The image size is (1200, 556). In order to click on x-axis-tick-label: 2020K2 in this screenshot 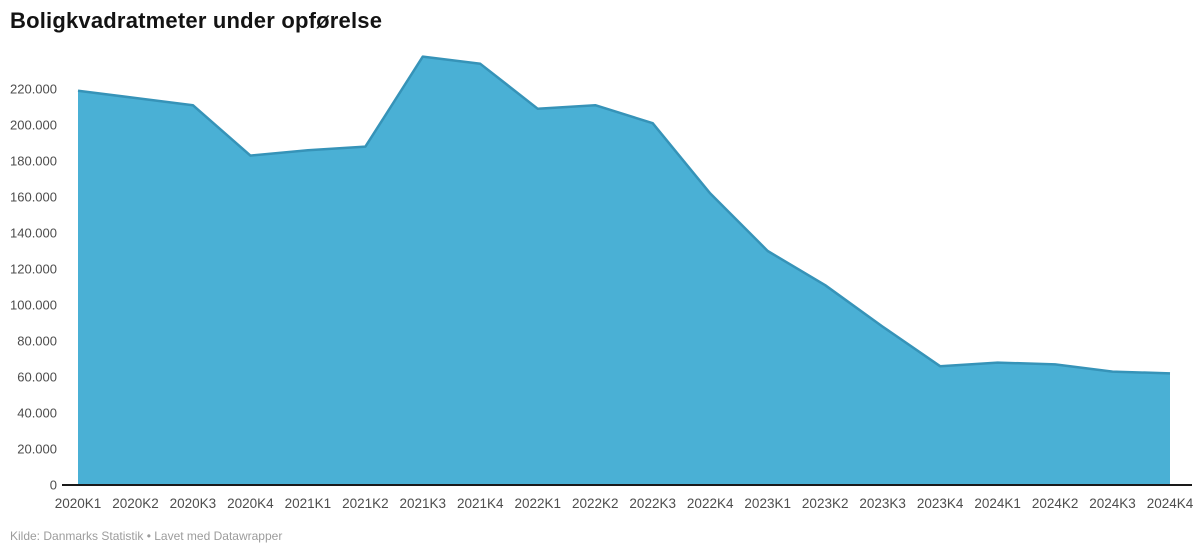, I will do `click(135, 503)`.